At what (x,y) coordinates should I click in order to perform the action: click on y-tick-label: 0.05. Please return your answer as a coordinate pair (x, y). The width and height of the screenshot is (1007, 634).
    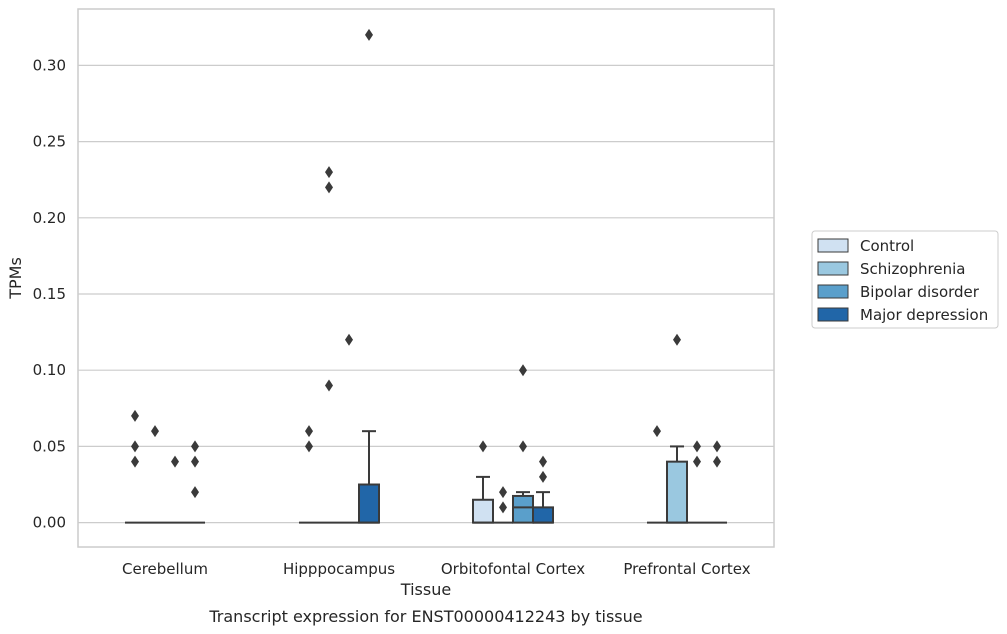
    Looking at the image, I should click on (49, 446).